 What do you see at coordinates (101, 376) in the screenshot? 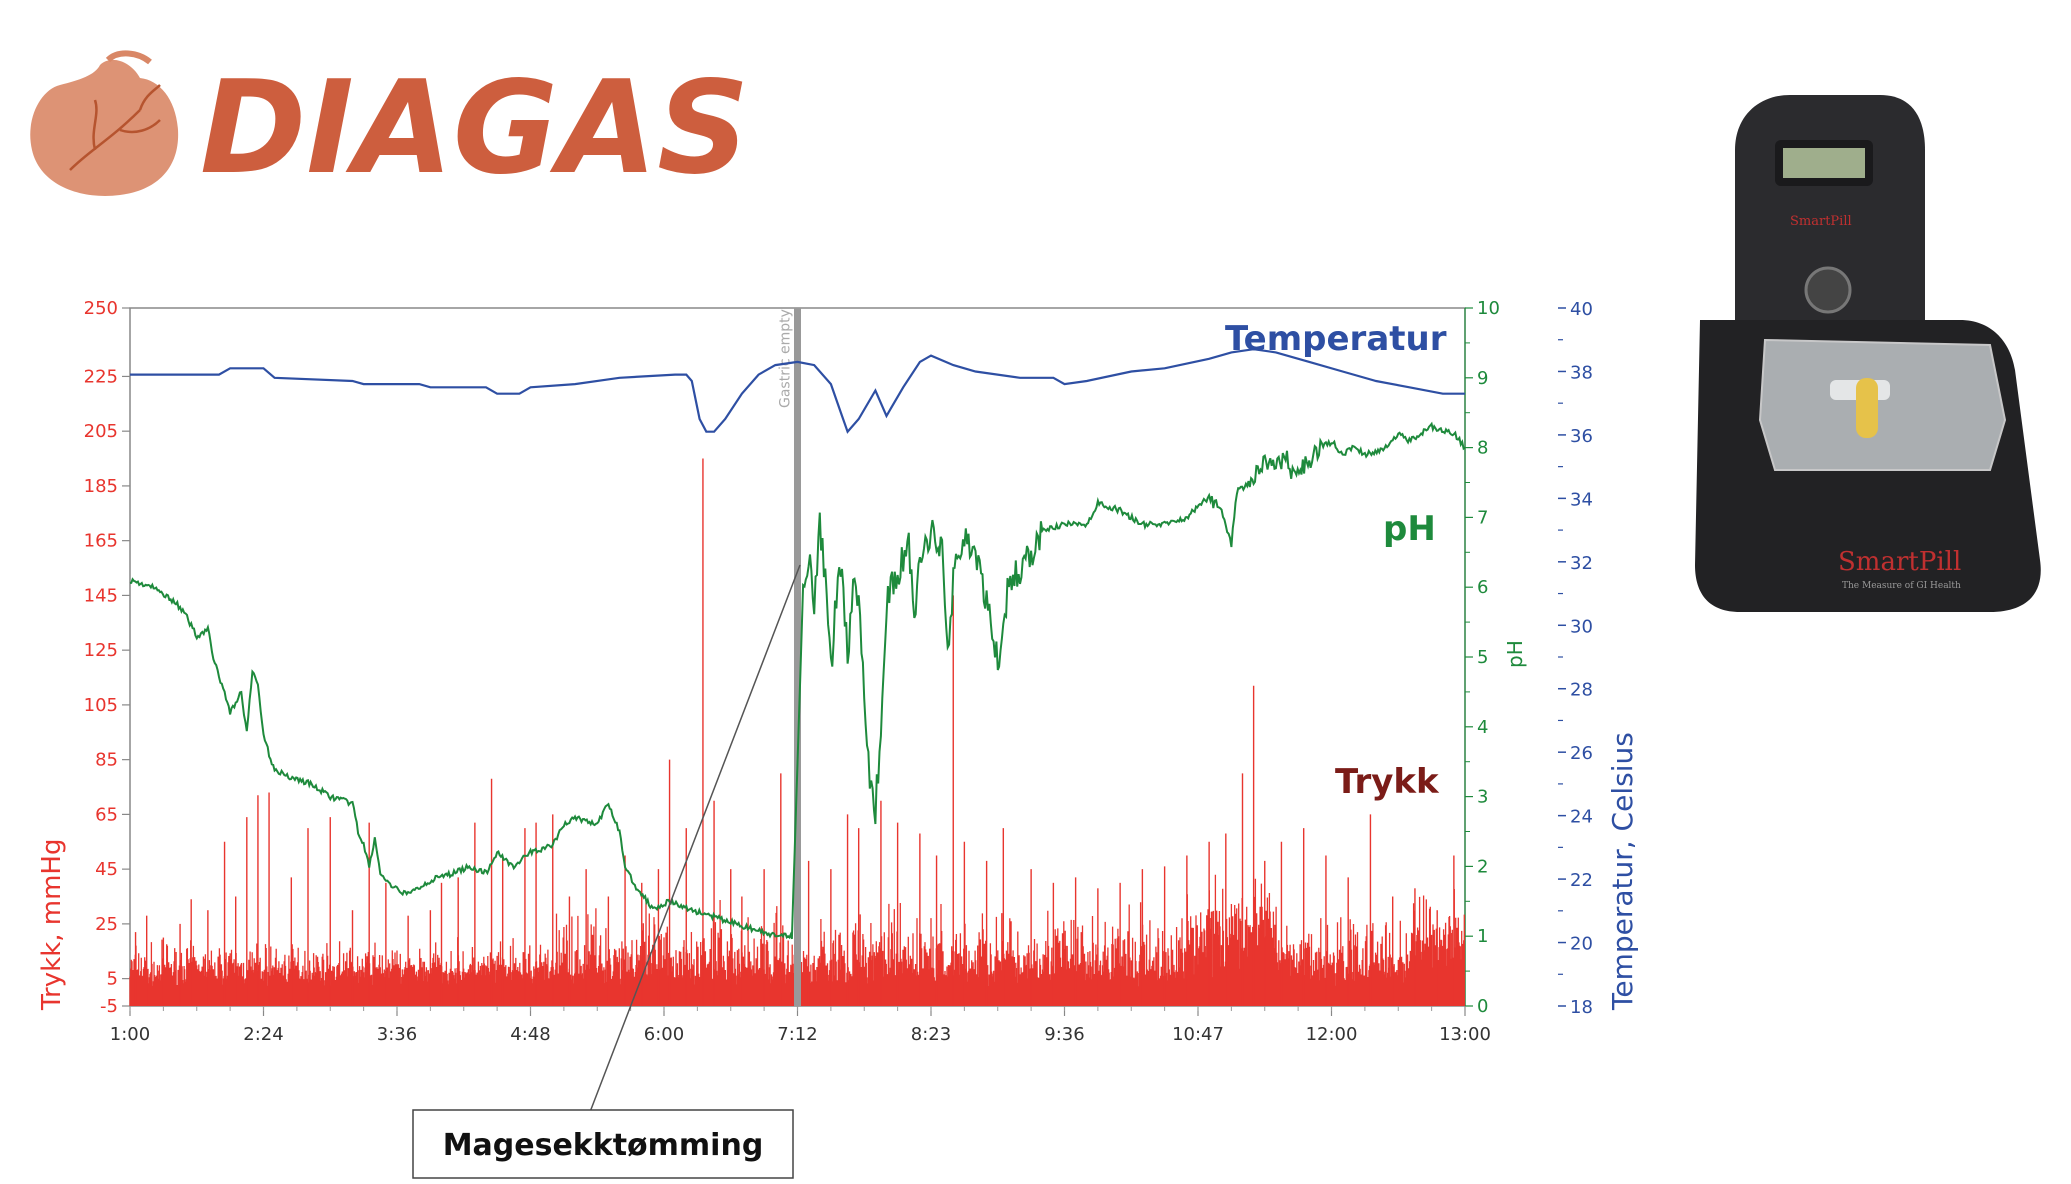
I see `left-tick-label: 225` at bounding box center [101, 376].